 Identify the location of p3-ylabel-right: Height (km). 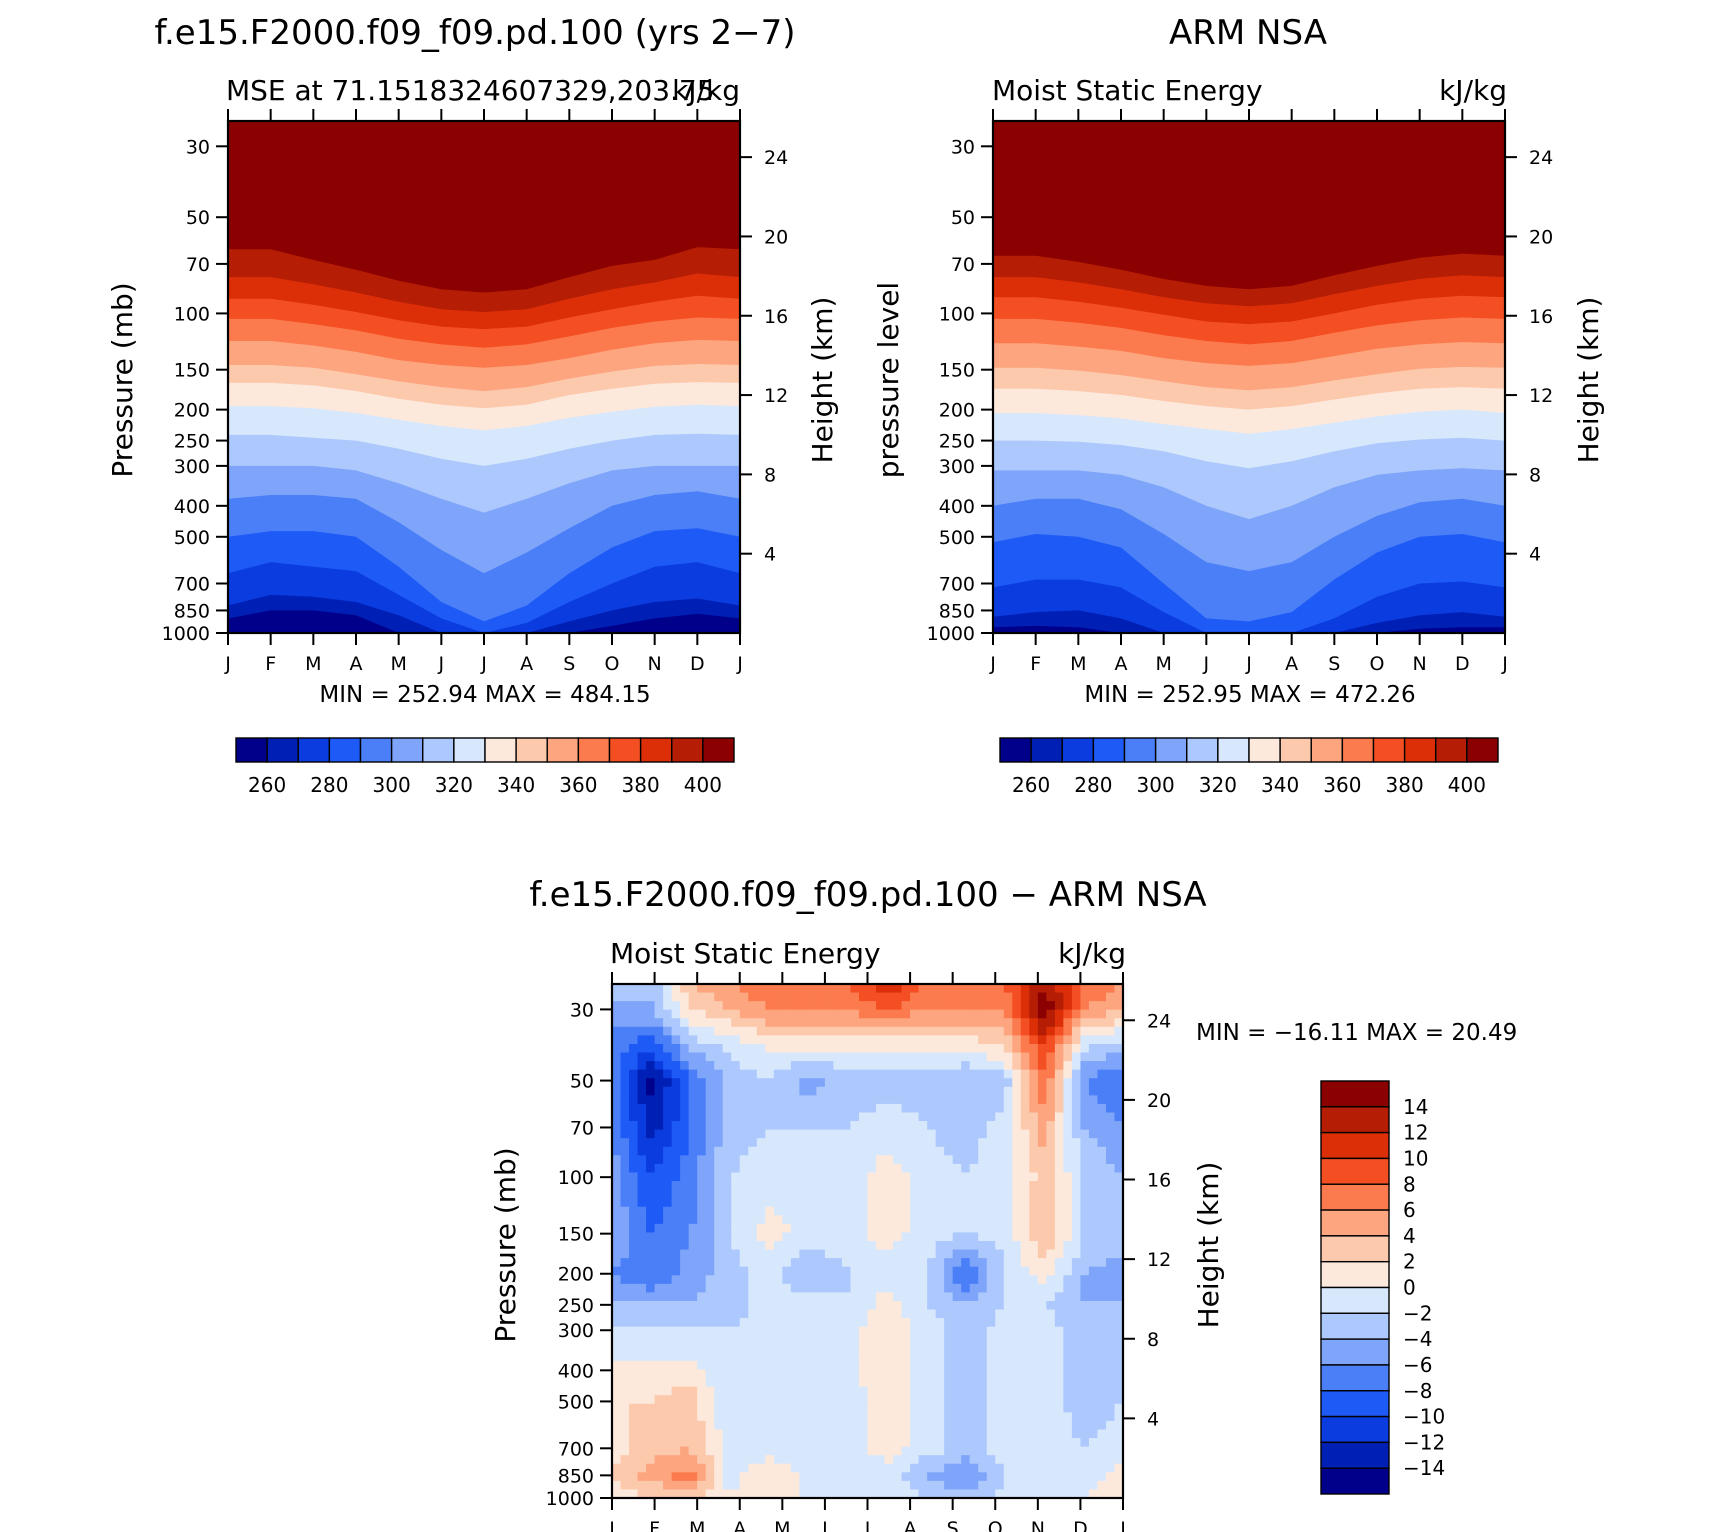
(1208, 1245).